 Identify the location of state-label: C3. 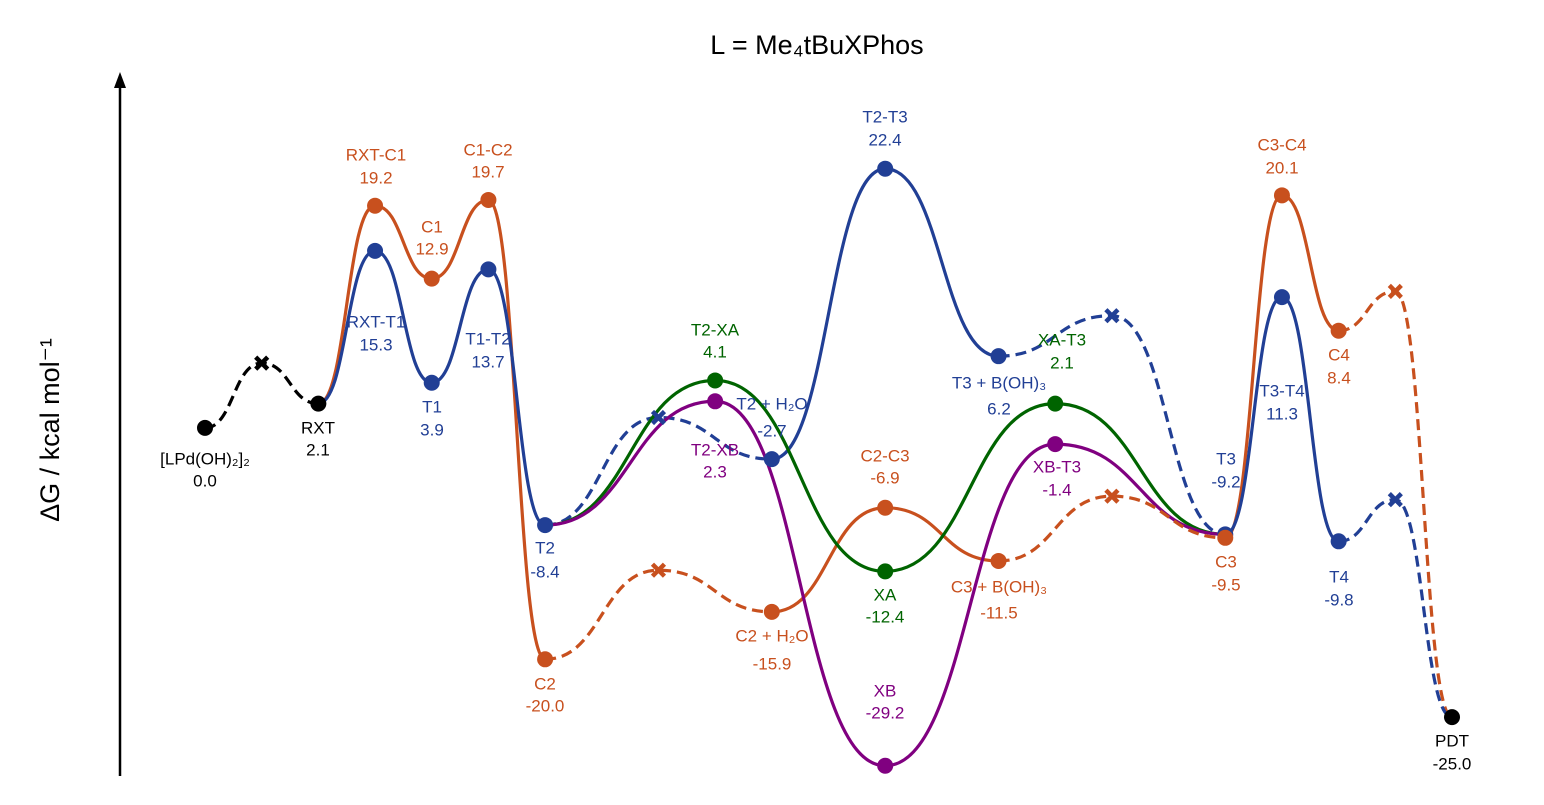
(1226, 561).